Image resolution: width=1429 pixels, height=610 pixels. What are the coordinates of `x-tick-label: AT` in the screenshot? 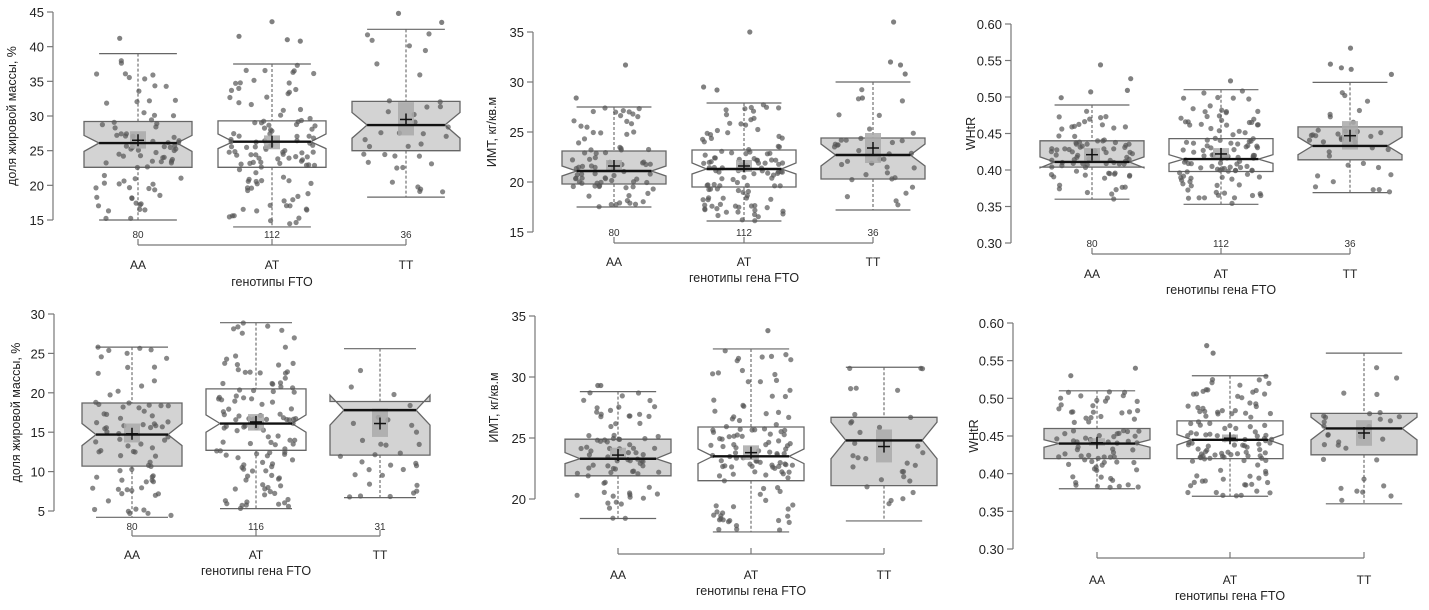 It's located at (751, 575).